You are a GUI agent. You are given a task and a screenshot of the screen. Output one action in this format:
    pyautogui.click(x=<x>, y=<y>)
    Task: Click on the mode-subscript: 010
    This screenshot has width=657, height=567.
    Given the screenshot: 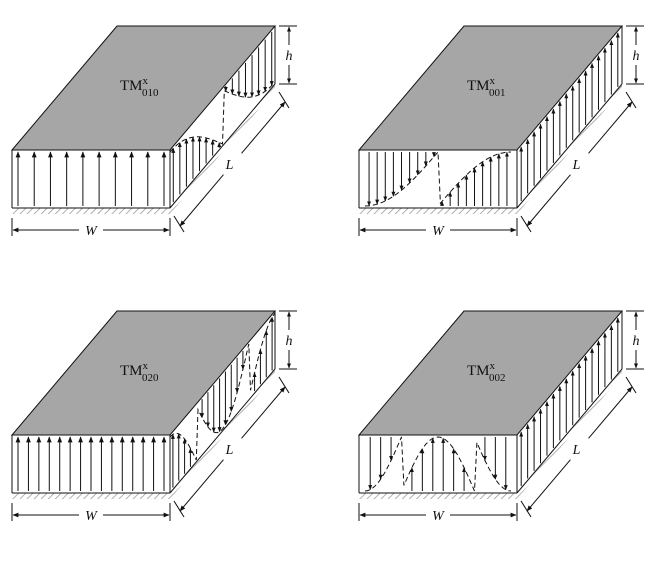 What is the action you would take?
    pyautogui.click(x=150, y=93)
    